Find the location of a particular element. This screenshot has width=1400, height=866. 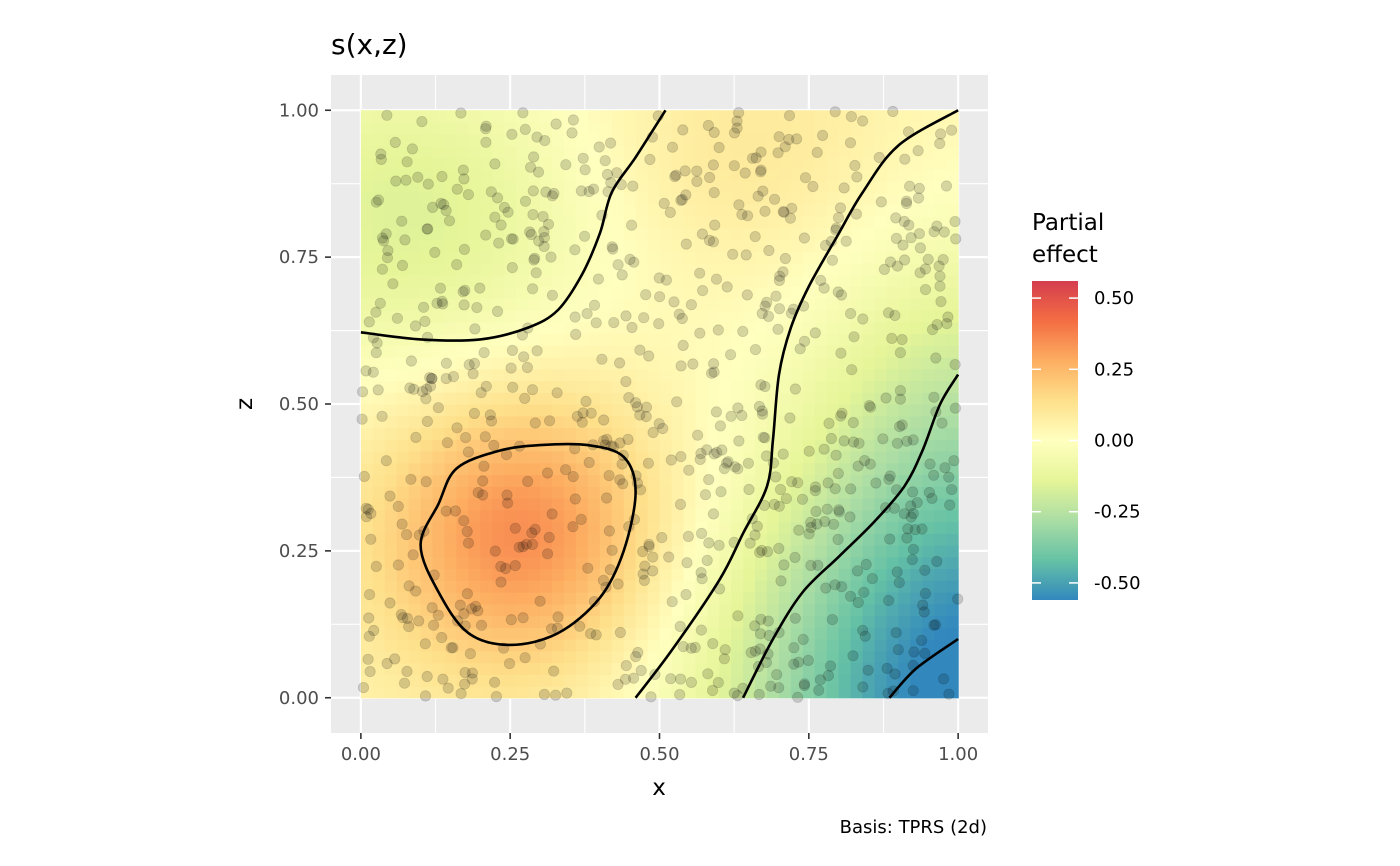

y-tick-label: 0.75 is located at coordinates (299, 257).